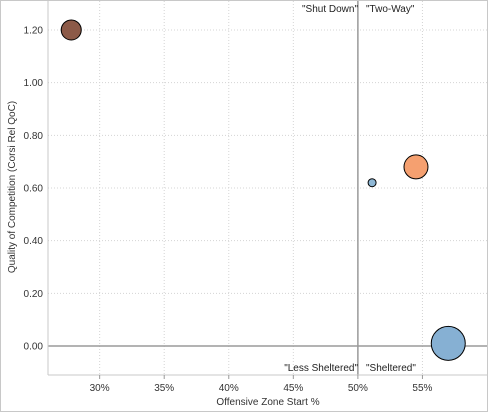 Image resolution: width=488 pixels, height=413 pixels. What do you see at coordinates (34, 241) in the screenshot?
I see `y-tick-label: 0.40` at bounding box center [34, 241].